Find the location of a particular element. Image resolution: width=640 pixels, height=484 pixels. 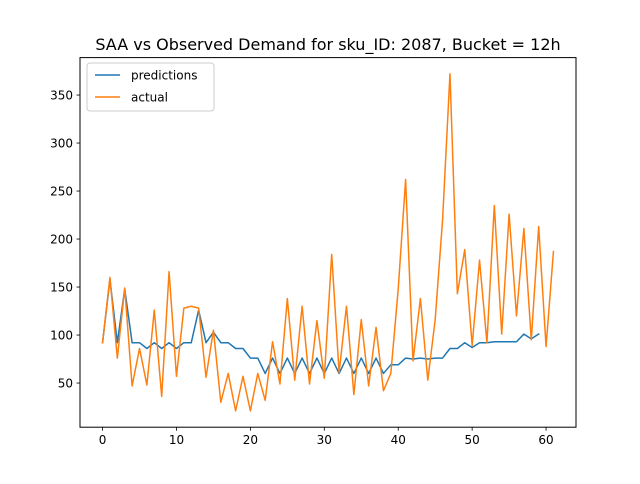

x-tick-label: 40 is located at coordinates (398, 440).